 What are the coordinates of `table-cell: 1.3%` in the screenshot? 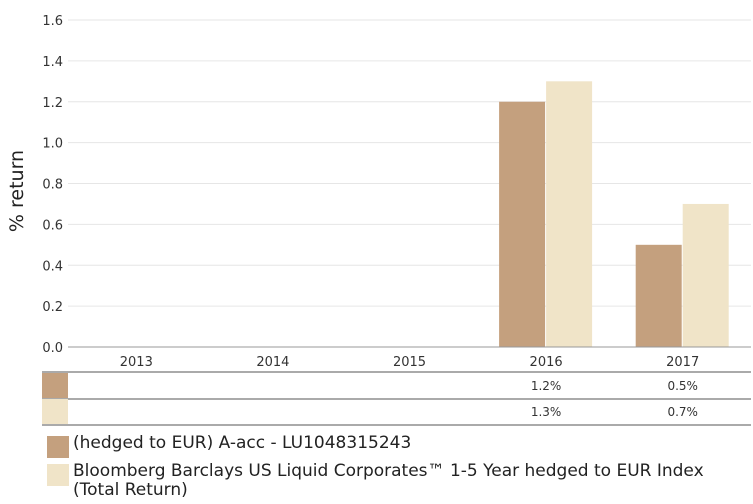 It's located at (546, 412).